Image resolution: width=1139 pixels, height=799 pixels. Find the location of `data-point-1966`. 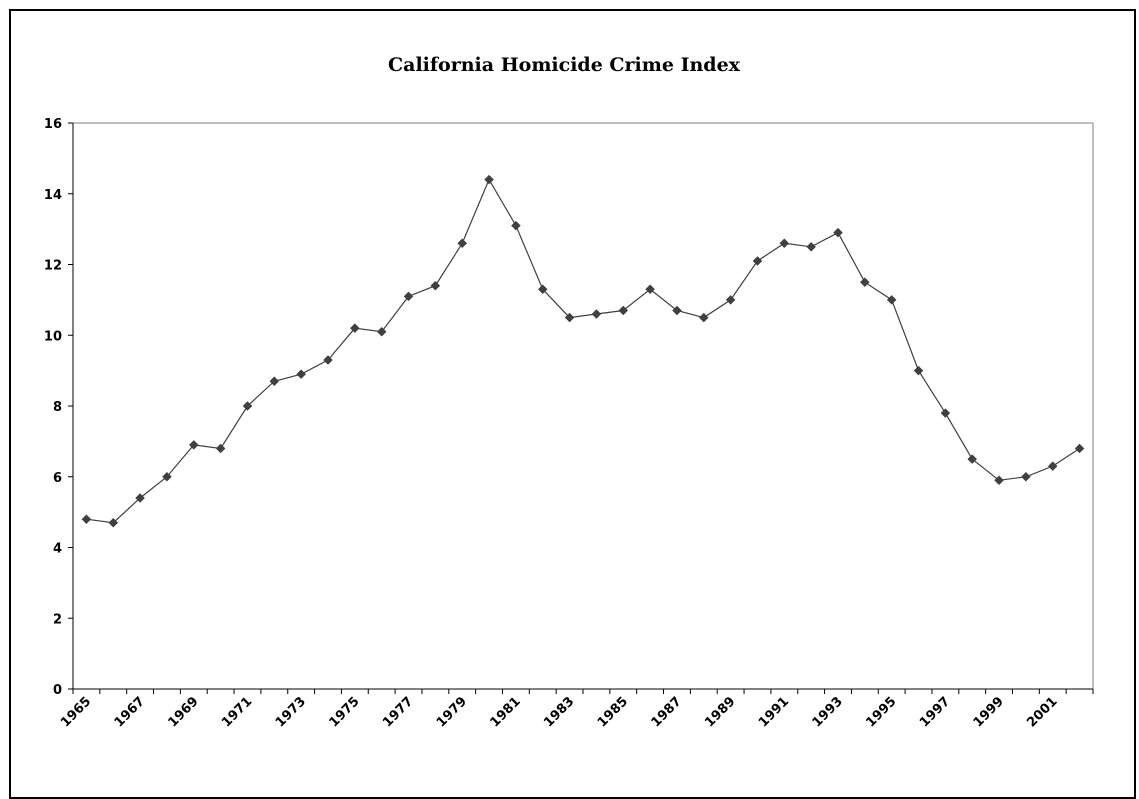

data-point-1966 is located at coordinates (113, 522).